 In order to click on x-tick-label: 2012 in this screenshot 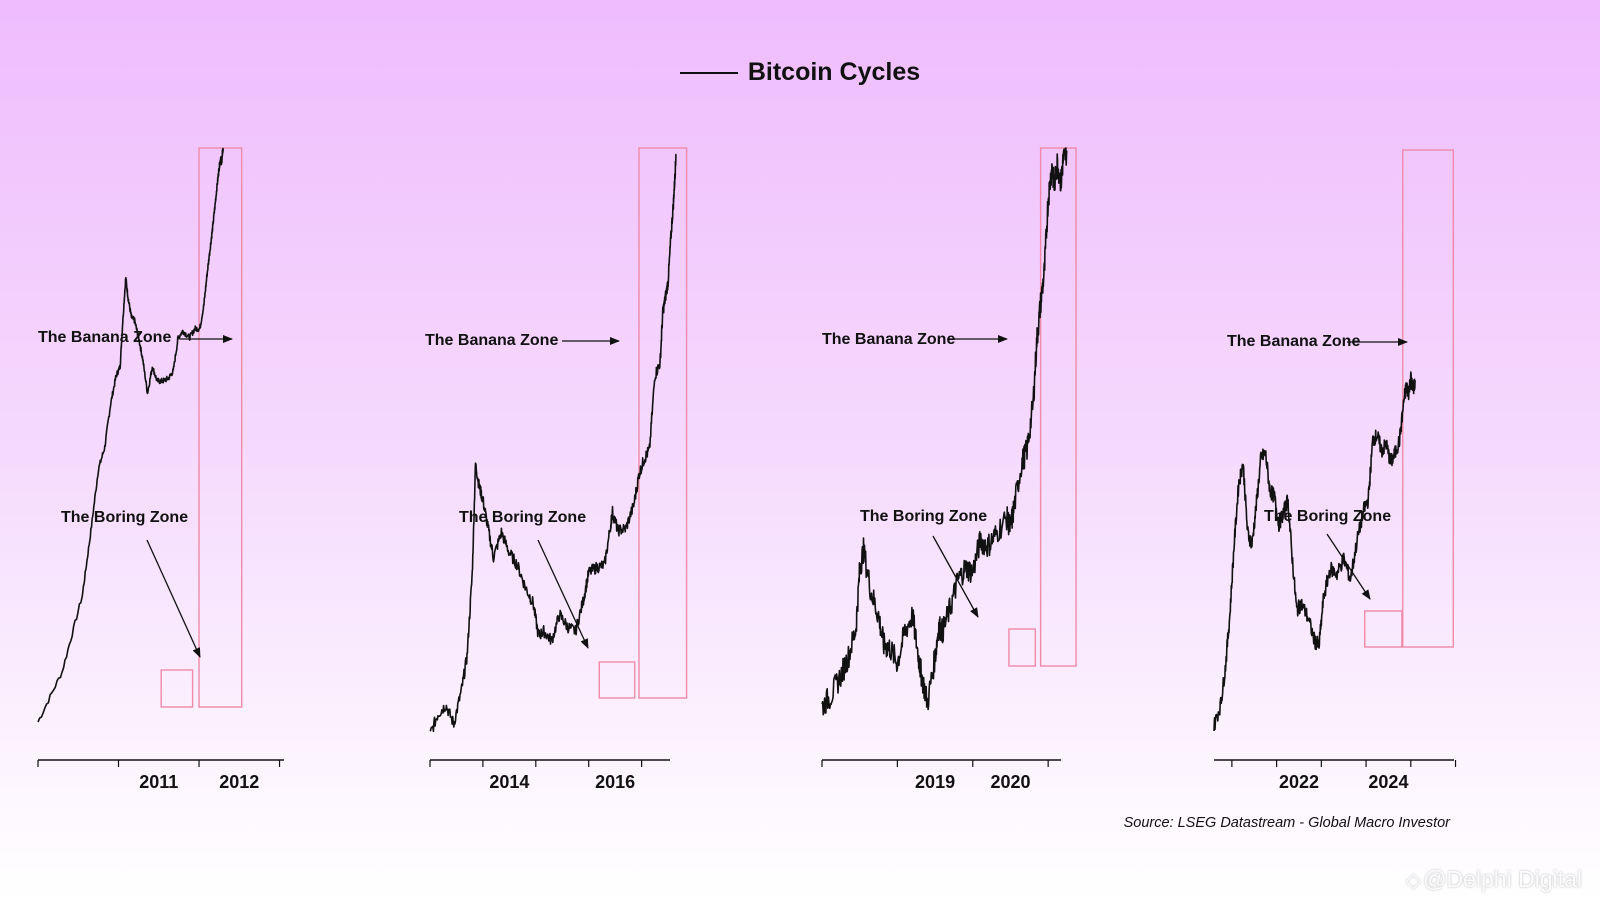, I will do `click(239, 782)`.